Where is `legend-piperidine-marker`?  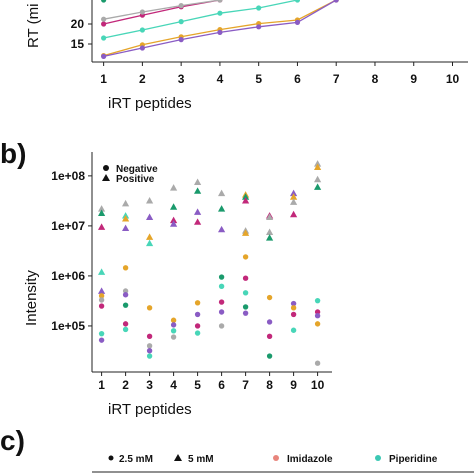
legend-piperidine-marker is located at coordinates (378, 458).